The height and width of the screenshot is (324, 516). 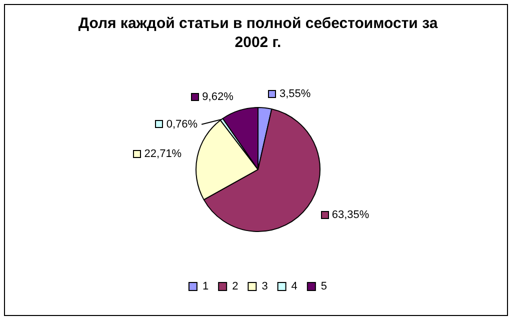 I want to click on legend-label: 1, so click(x=205, y=286).